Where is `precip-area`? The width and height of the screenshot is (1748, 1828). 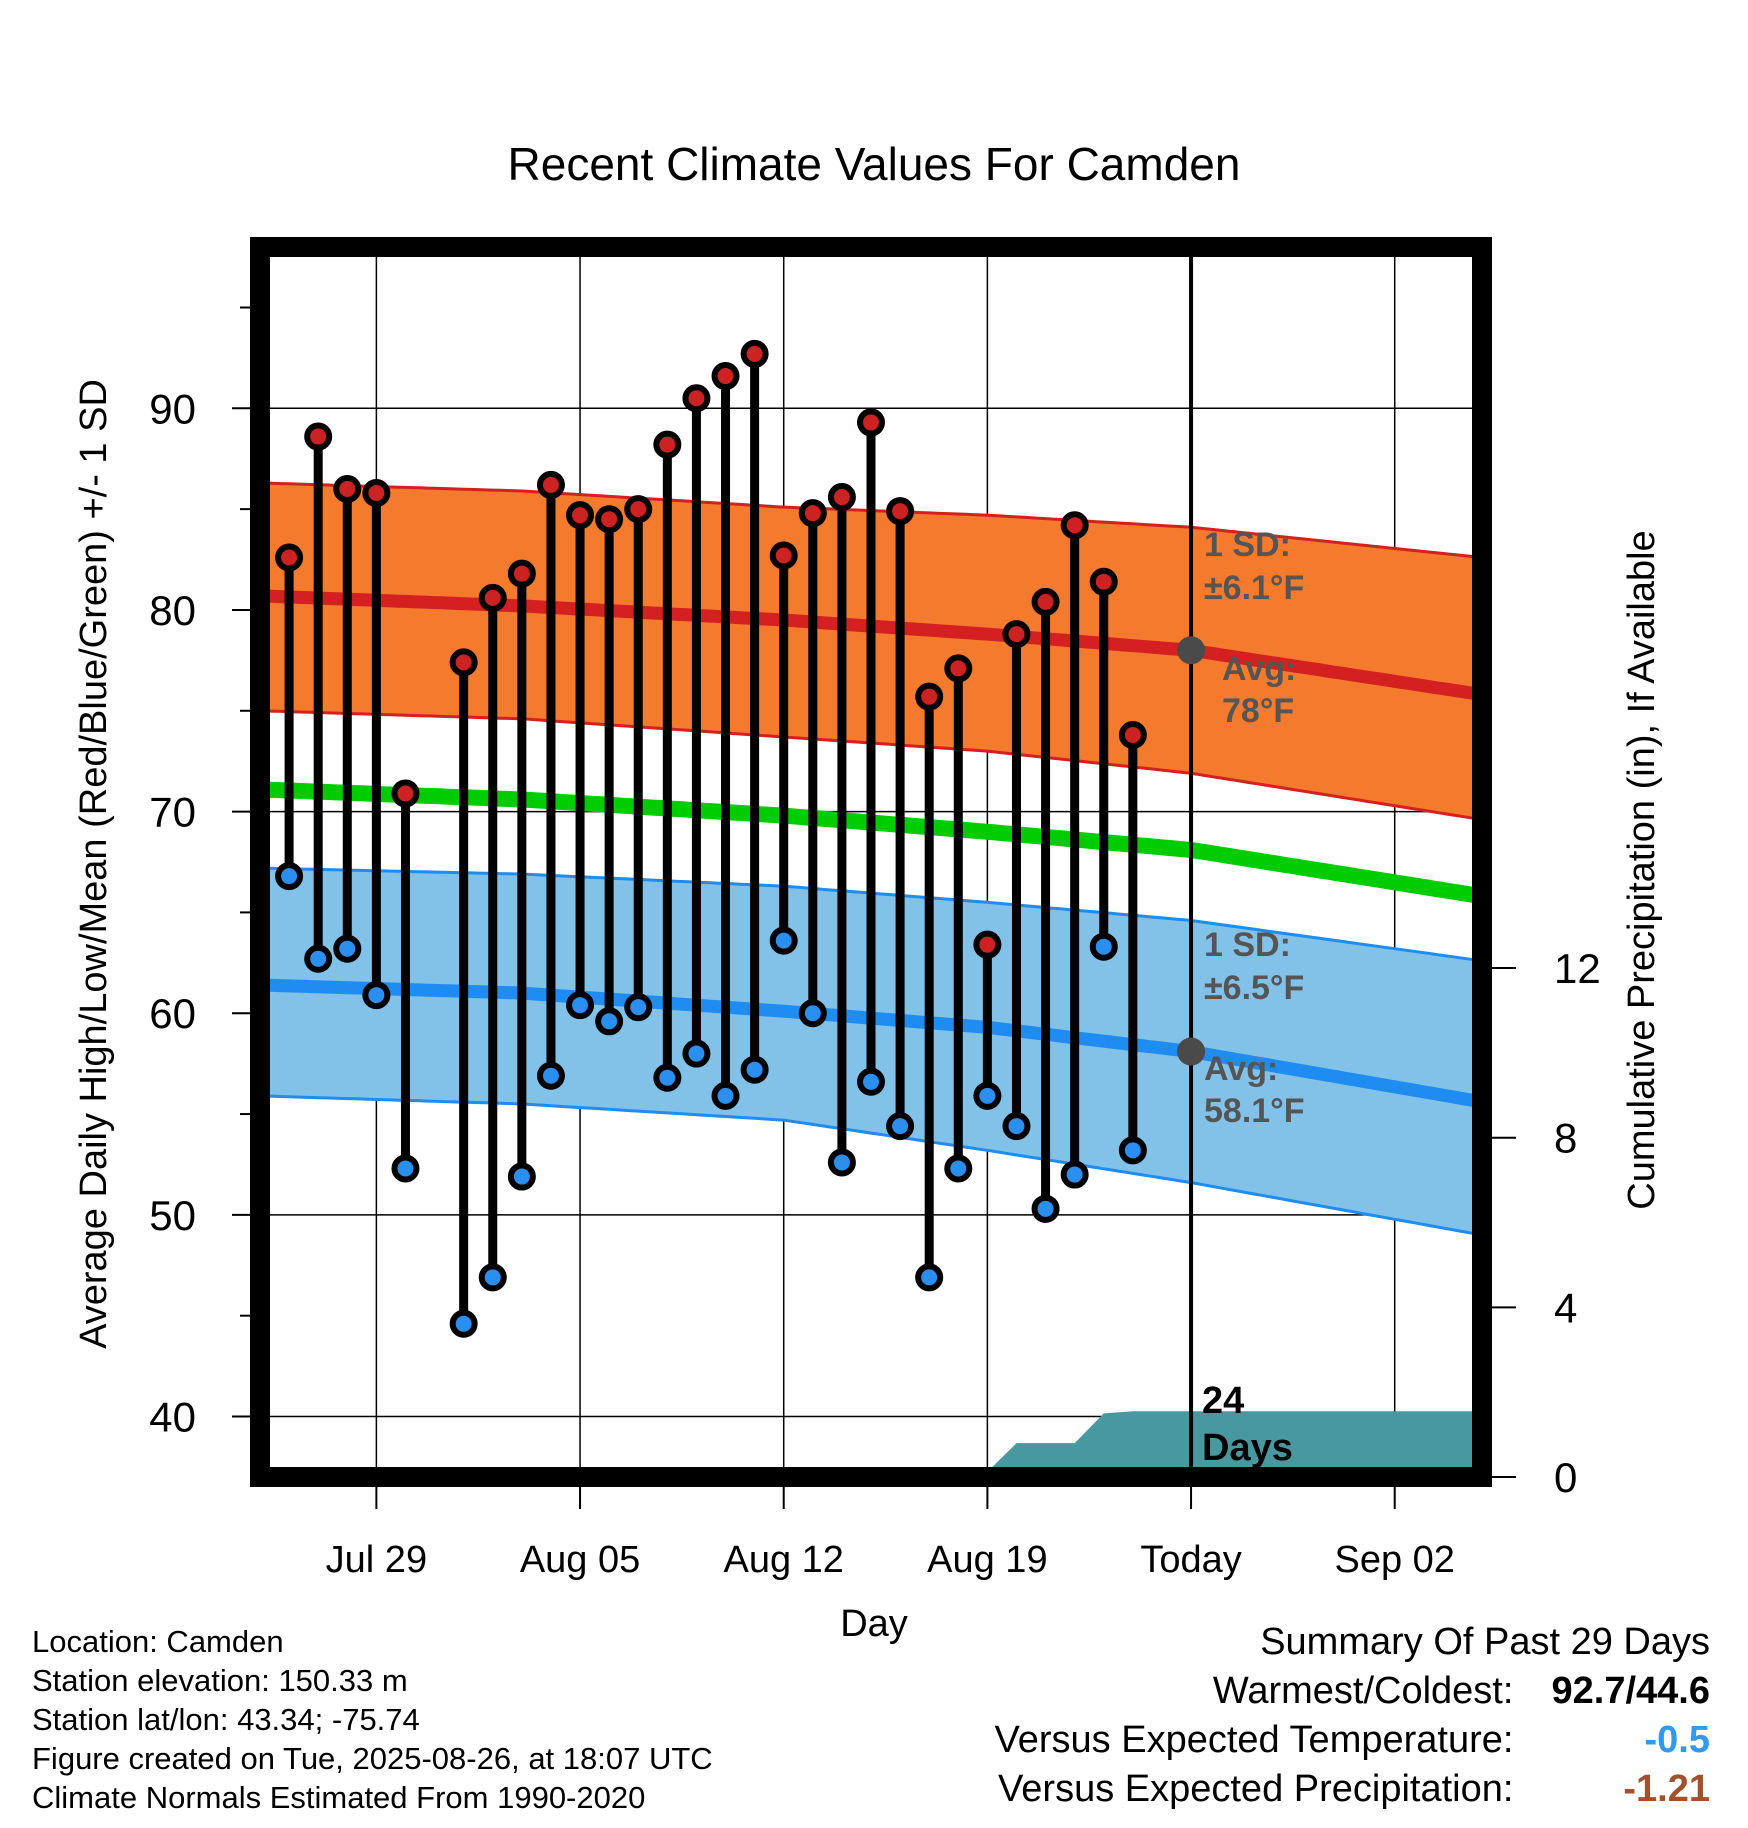 precip-area is located at coordinates (871, 1444).